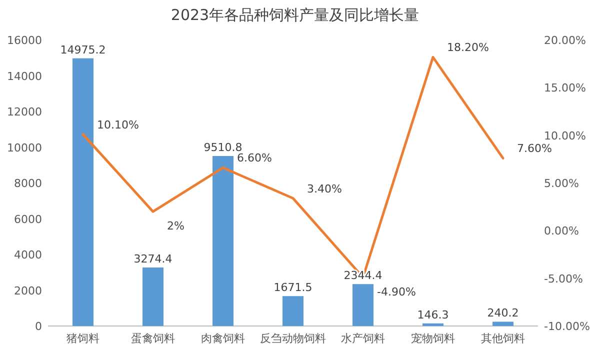  I want to click on data-label: 2%, so click(175, 226).